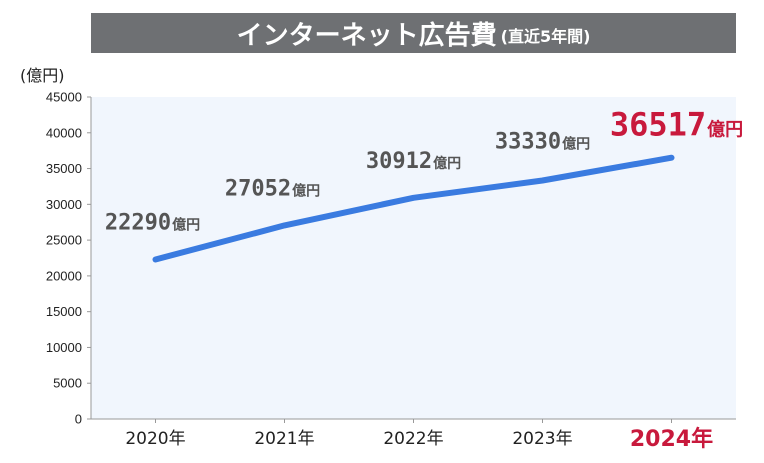  I want to click on y-tick-label: 0, so click(78, 419).